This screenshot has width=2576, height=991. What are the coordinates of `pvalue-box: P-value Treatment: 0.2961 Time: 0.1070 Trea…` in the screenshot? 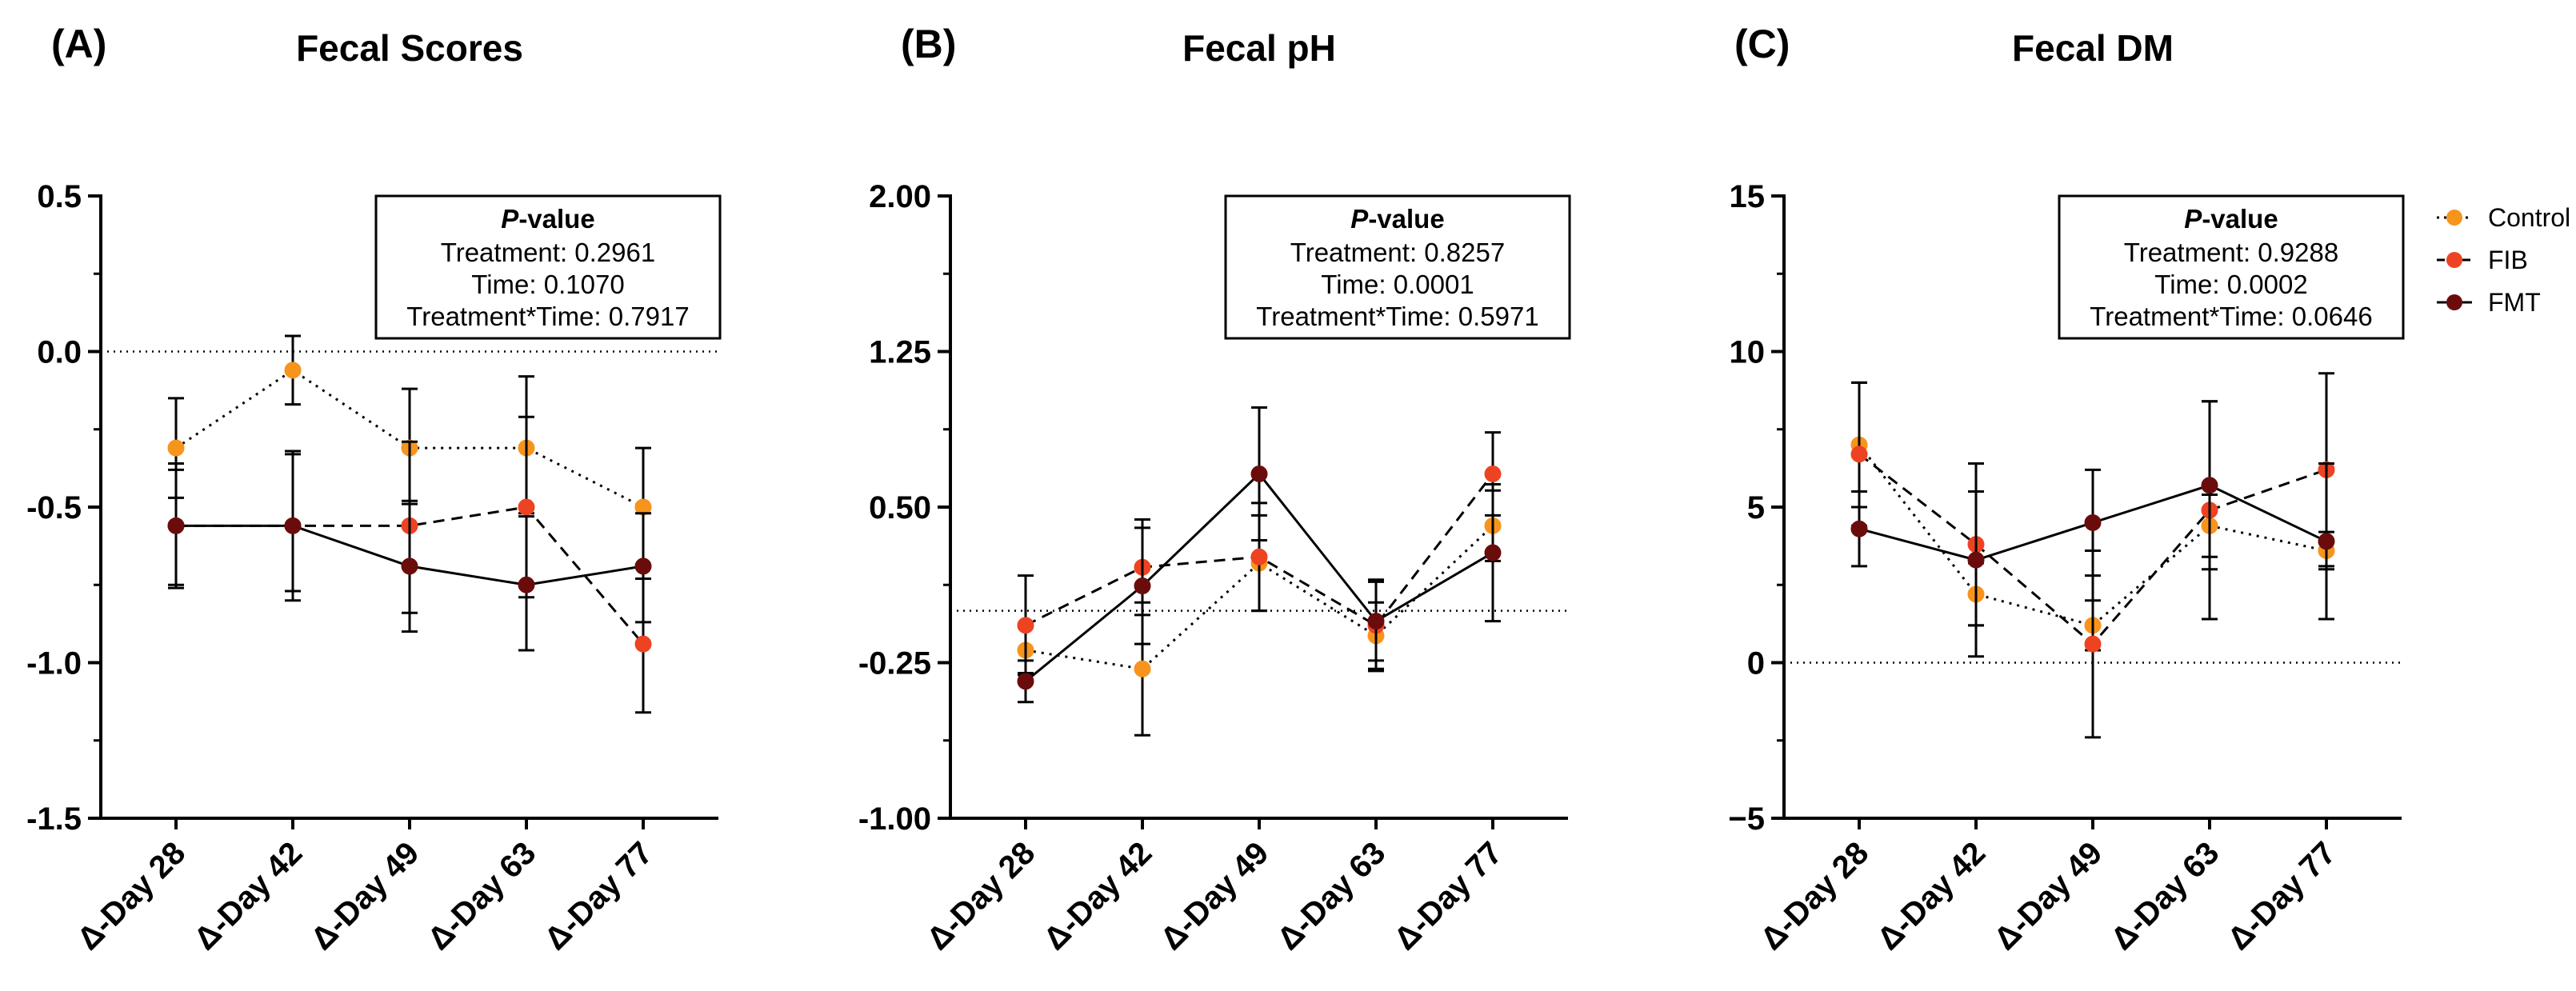 It's located at (548, 267).